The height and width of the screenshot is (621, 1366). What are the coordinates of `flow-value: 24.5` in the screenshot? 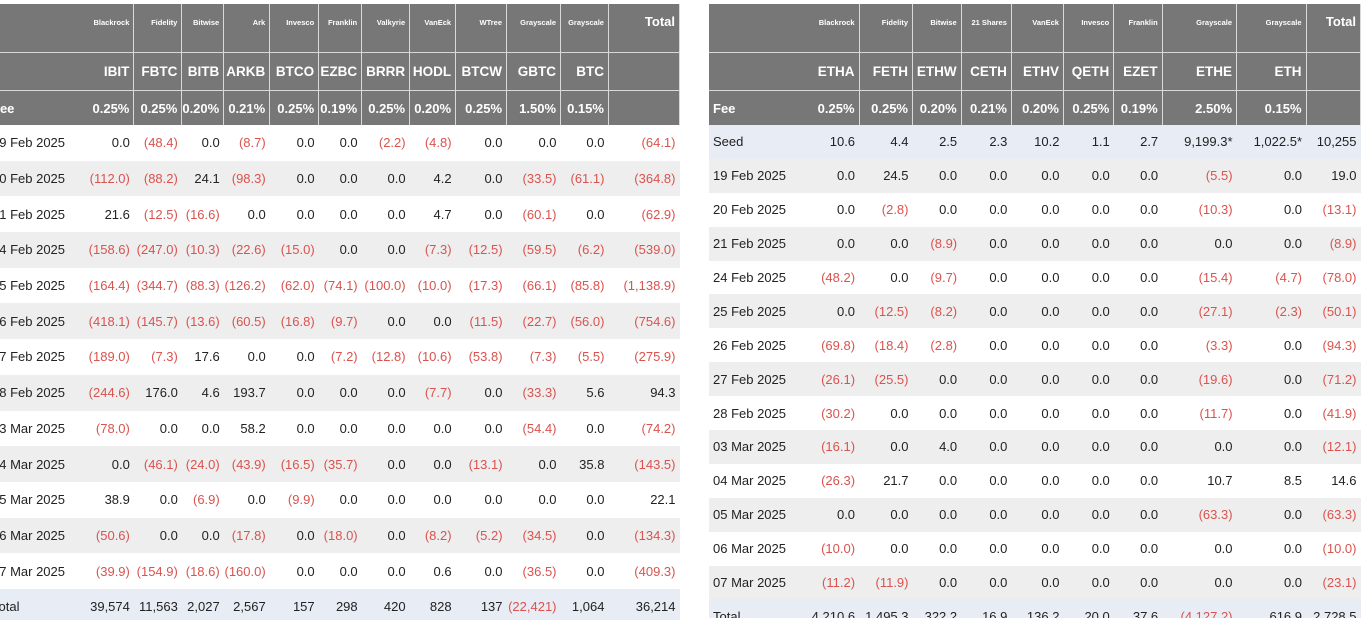 It's located at (886, 175).